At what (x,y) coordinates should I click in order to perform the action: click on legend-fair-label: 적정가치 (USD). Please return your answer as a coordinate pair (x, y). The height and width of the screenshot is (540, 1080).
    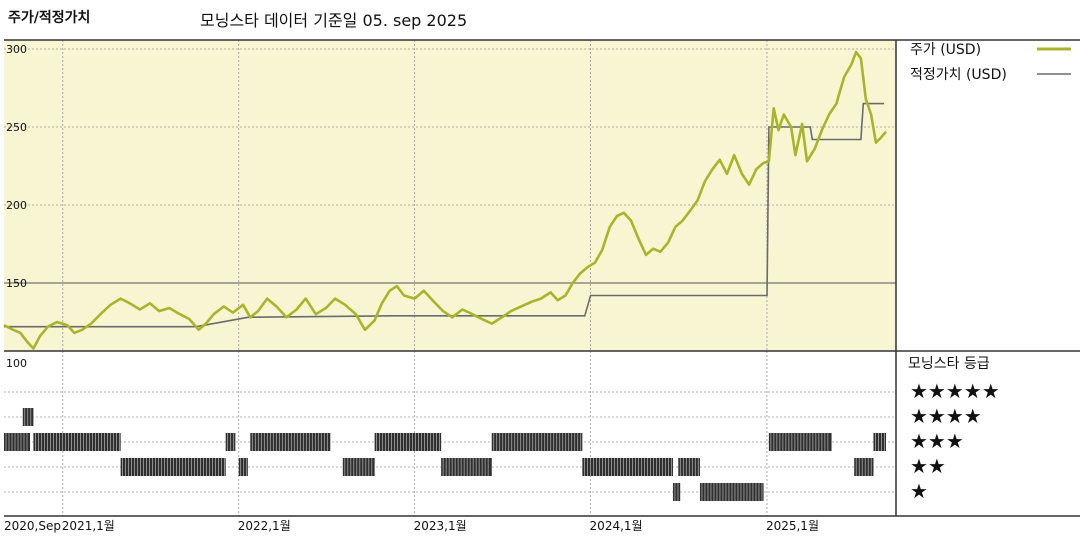
    Looking at the image, I should click on (958, 75).